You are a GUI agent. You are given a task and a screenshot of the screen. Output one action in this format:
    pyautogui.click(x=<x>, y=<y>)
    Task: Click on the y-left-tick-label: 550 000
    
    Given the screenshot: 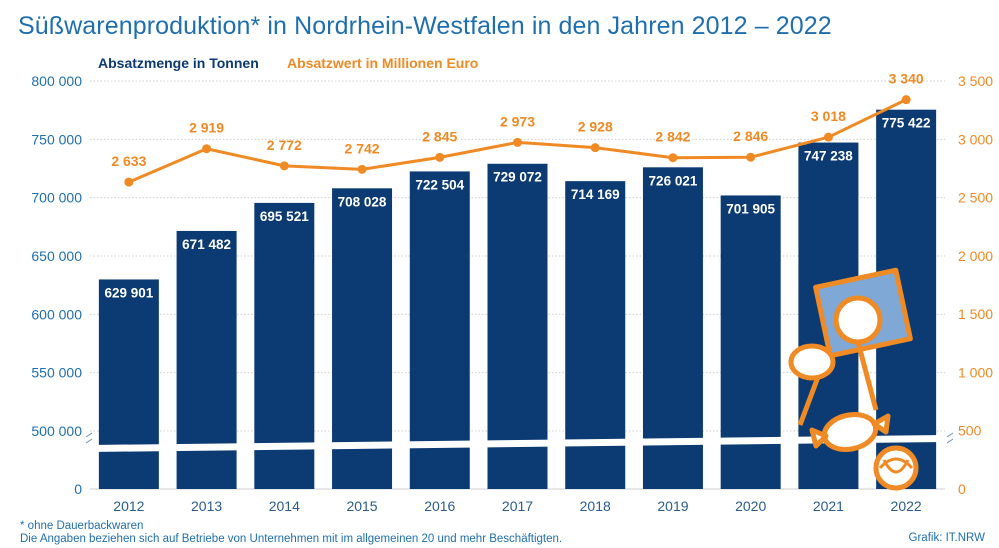 What is the action you would take?
    pyautogui.click(x=56, y=373)
    